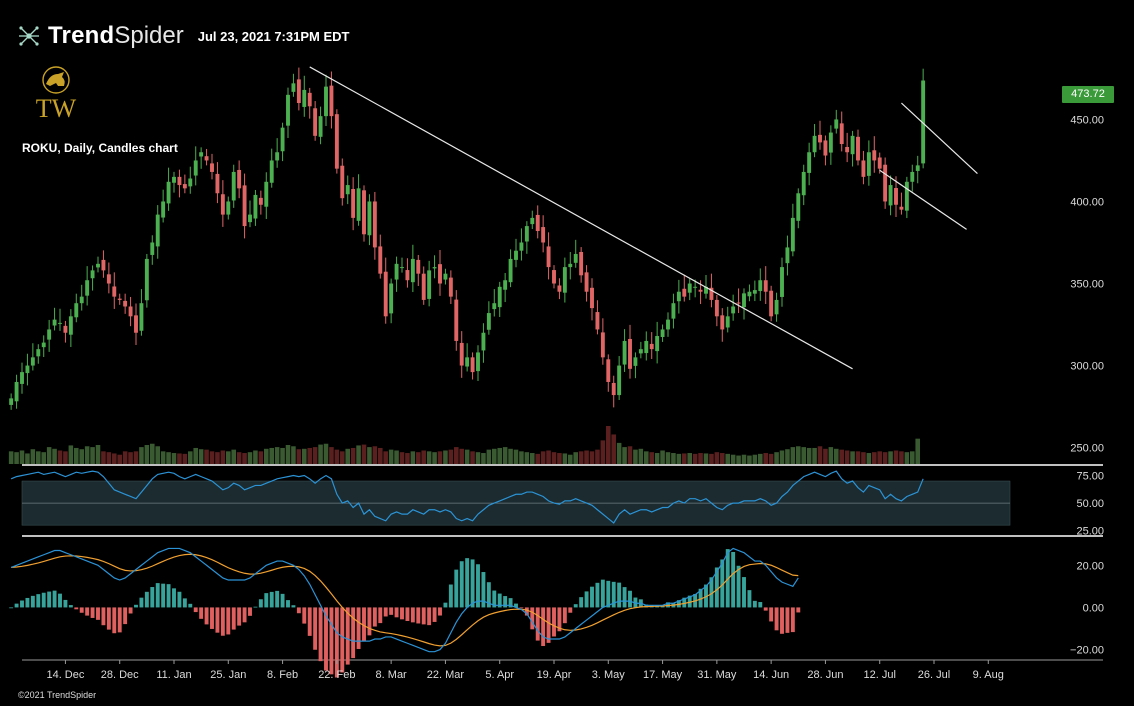 Image resolution: width=1134 pixels, height=706 pixels. What do you see at coordinates (717, 675) in the screenshot?
I see `x-axis-tick: 31. May` at bounding box center [717, 675].